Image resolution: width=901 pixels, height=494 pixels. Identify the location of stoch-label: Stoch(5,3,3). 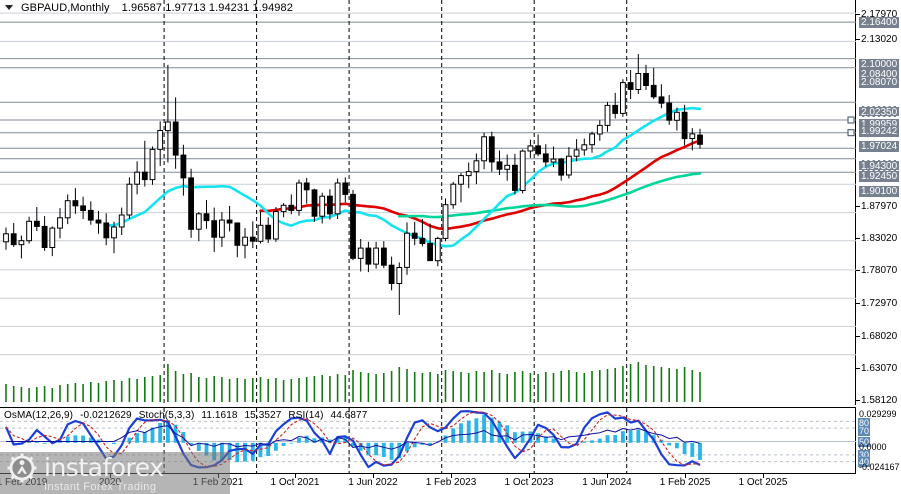
(166, 415).